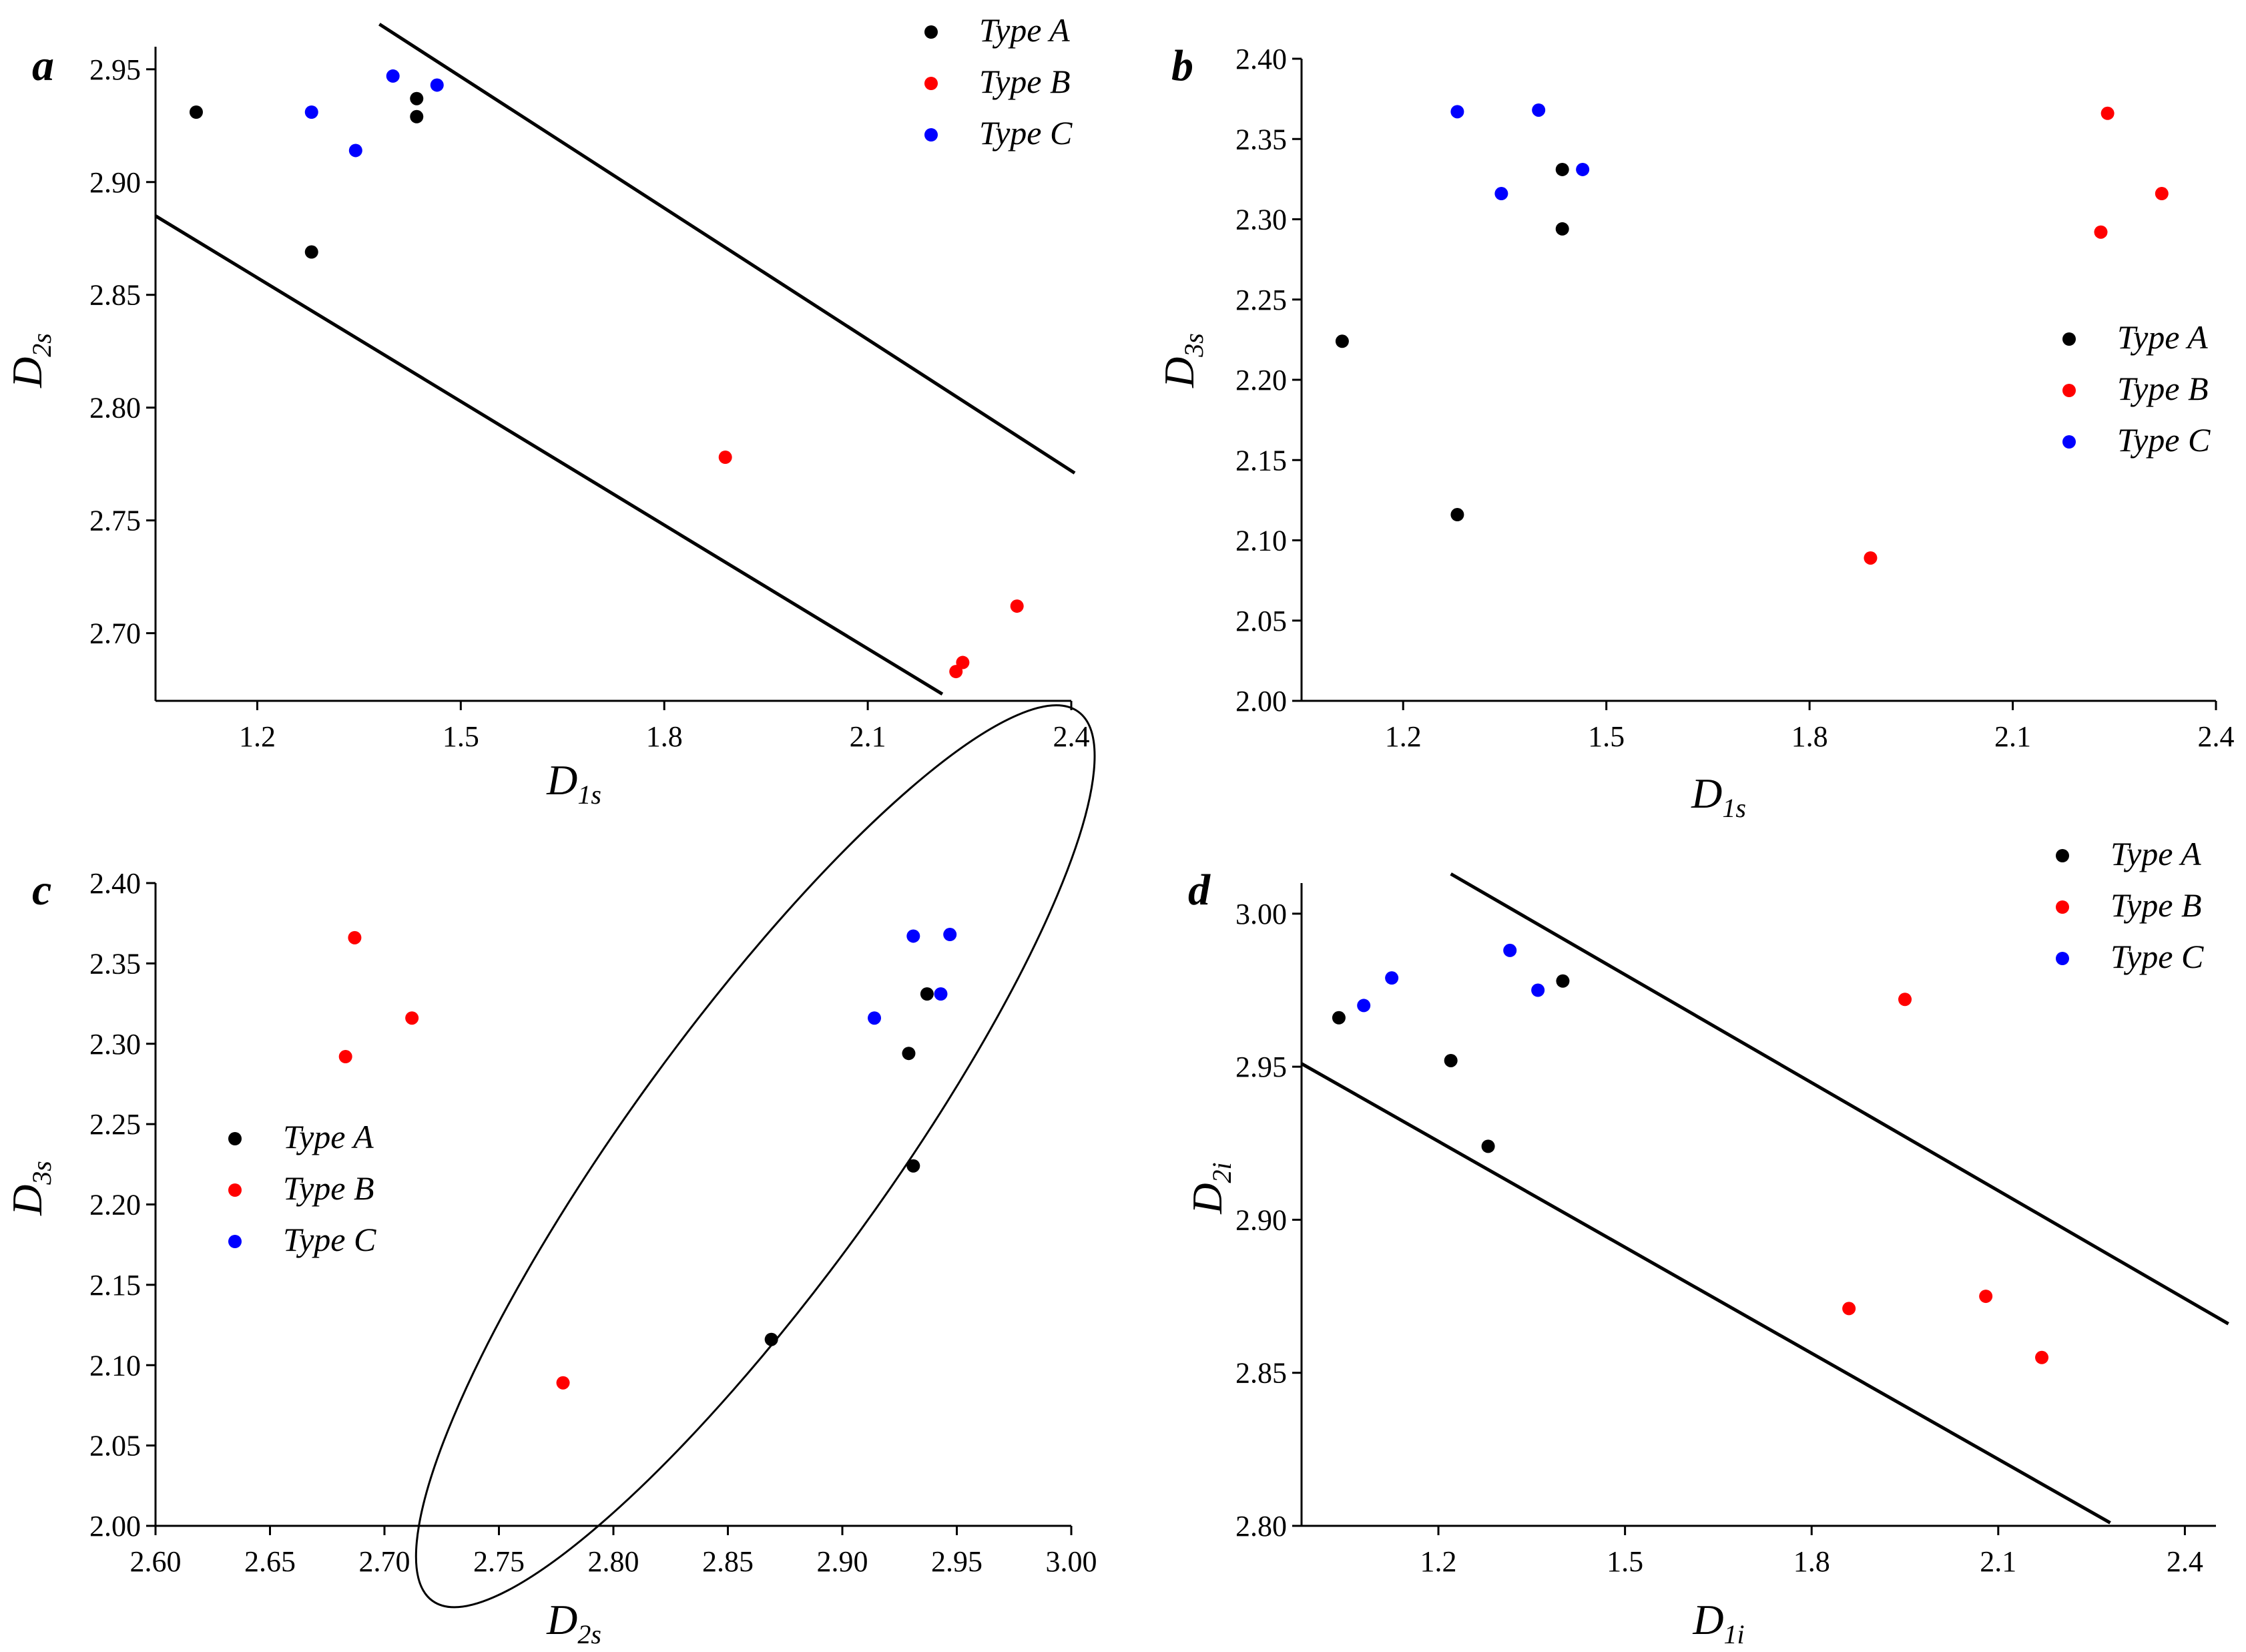  I want to click on x-axis-label: D1s, so click(1718, 796).